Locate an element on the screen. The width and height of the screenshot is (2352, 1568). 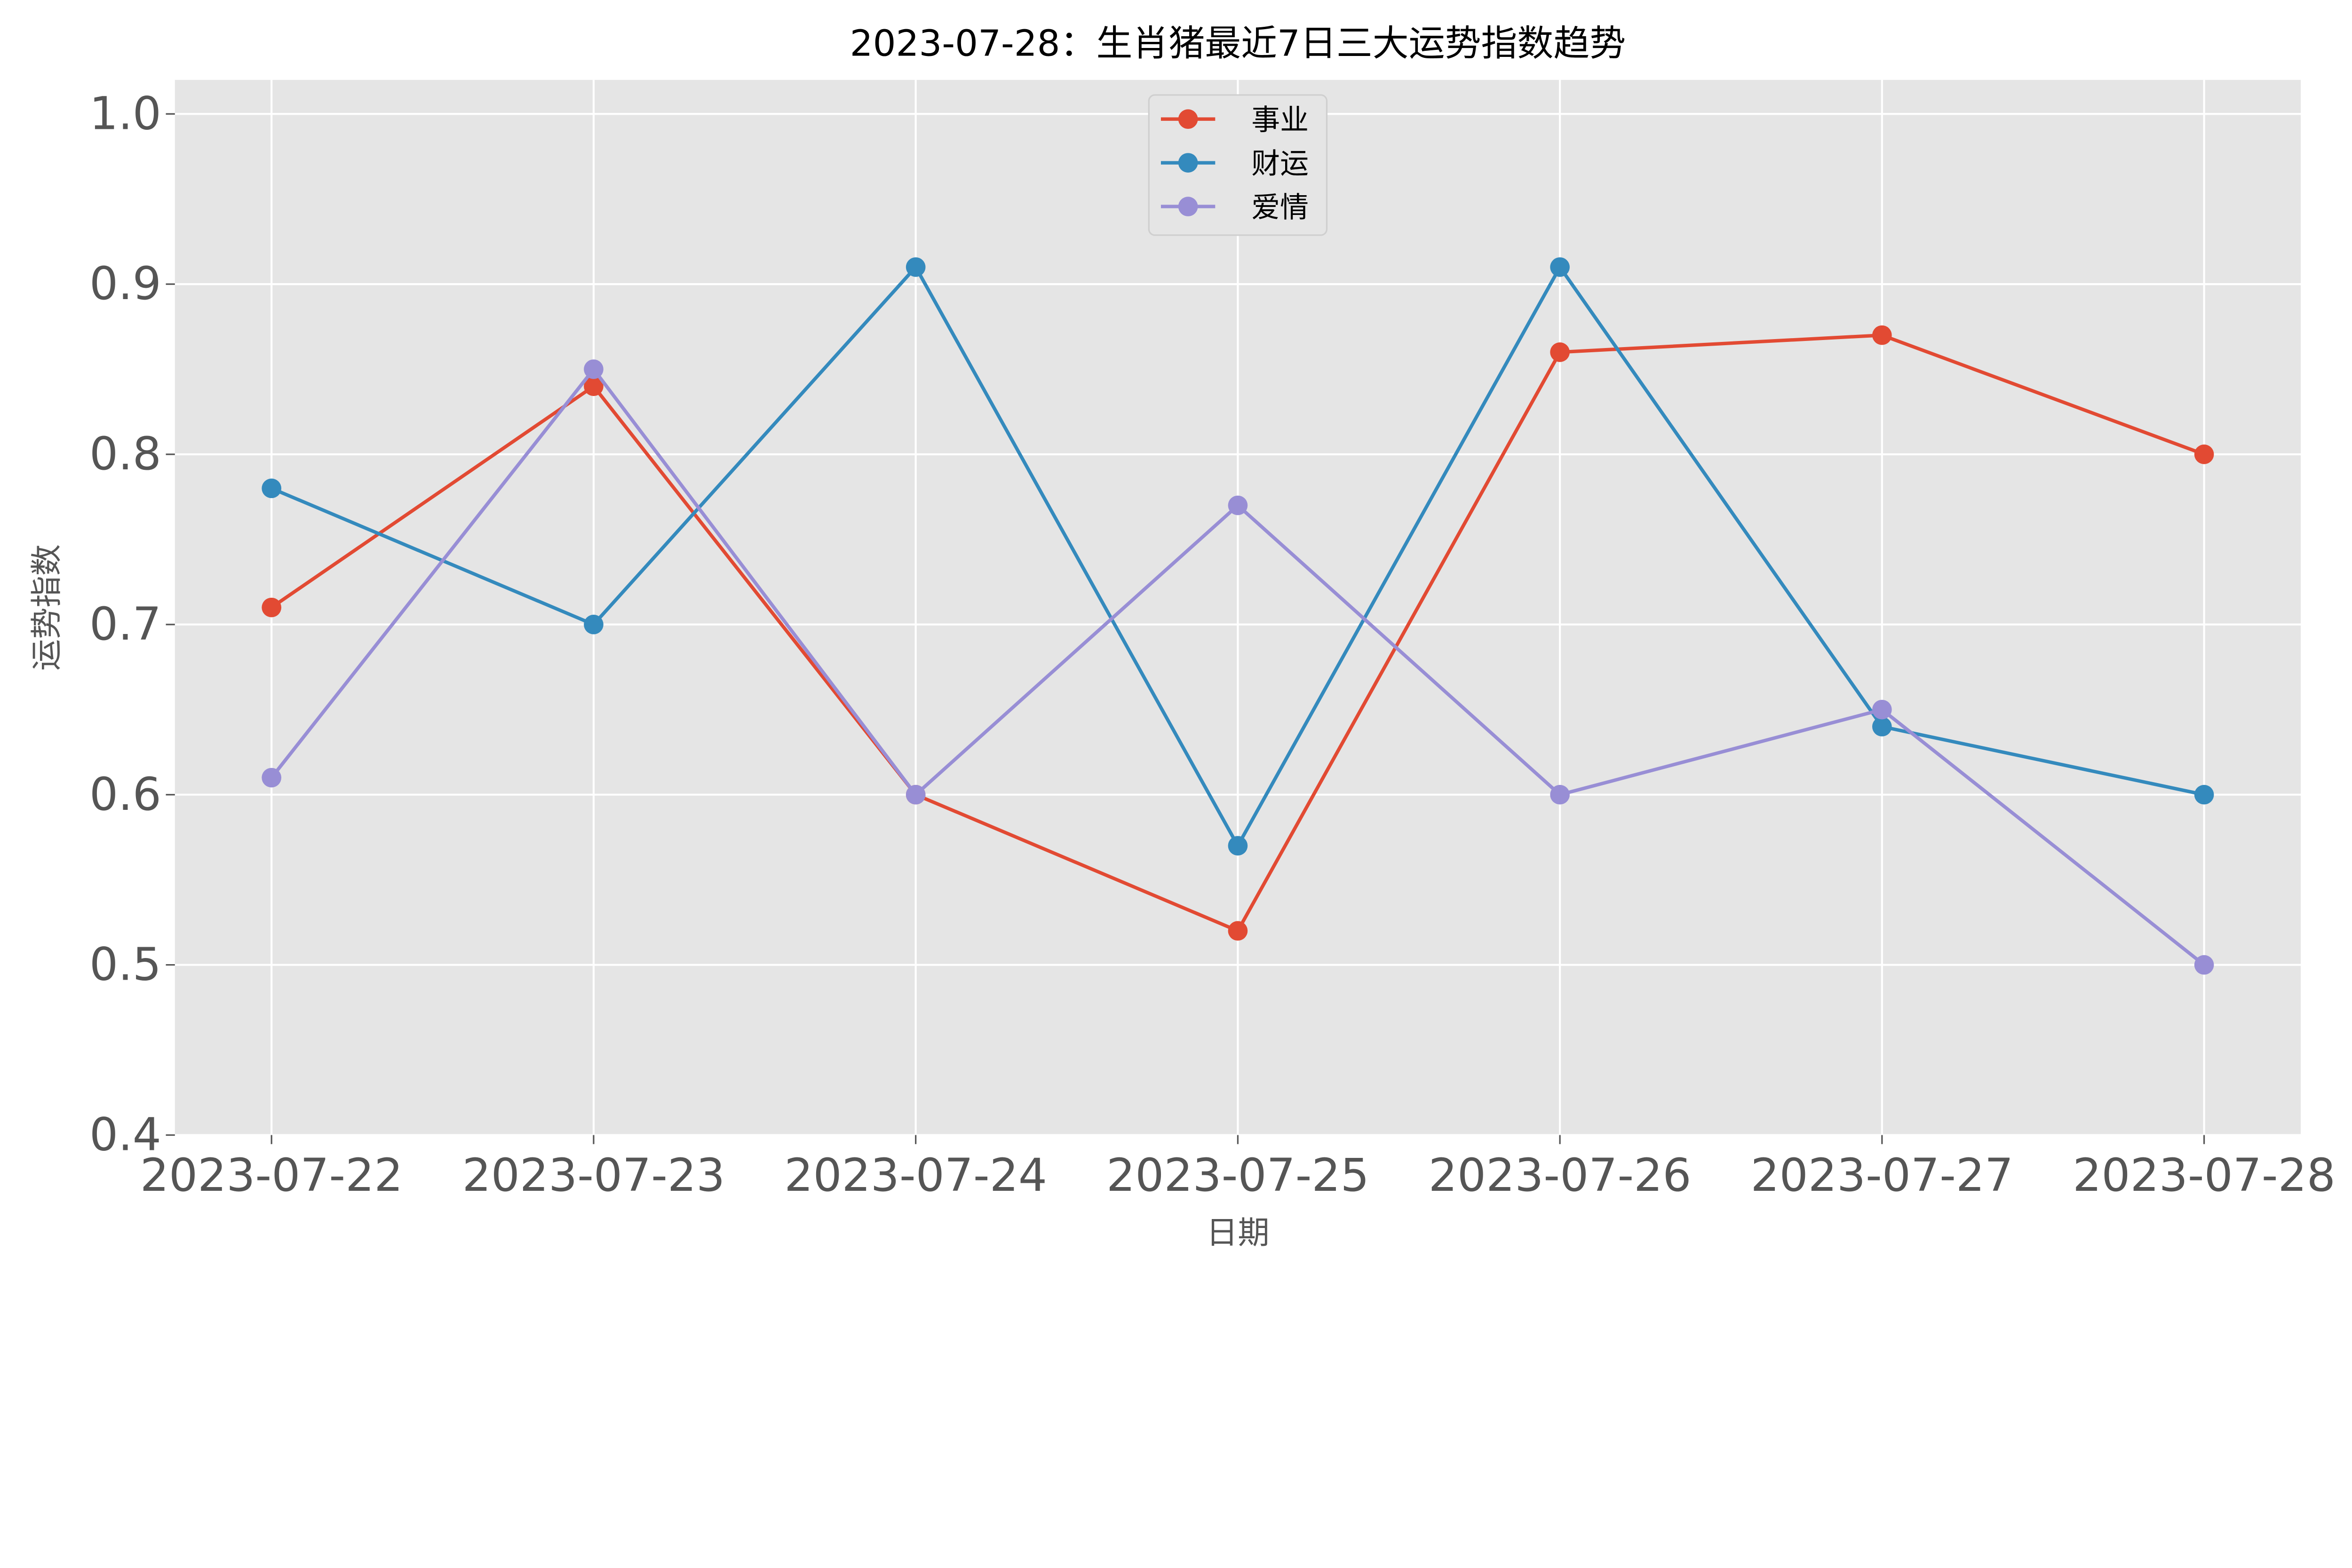
x-axis-label: 日期 is located at coordinates (1238, 1232).